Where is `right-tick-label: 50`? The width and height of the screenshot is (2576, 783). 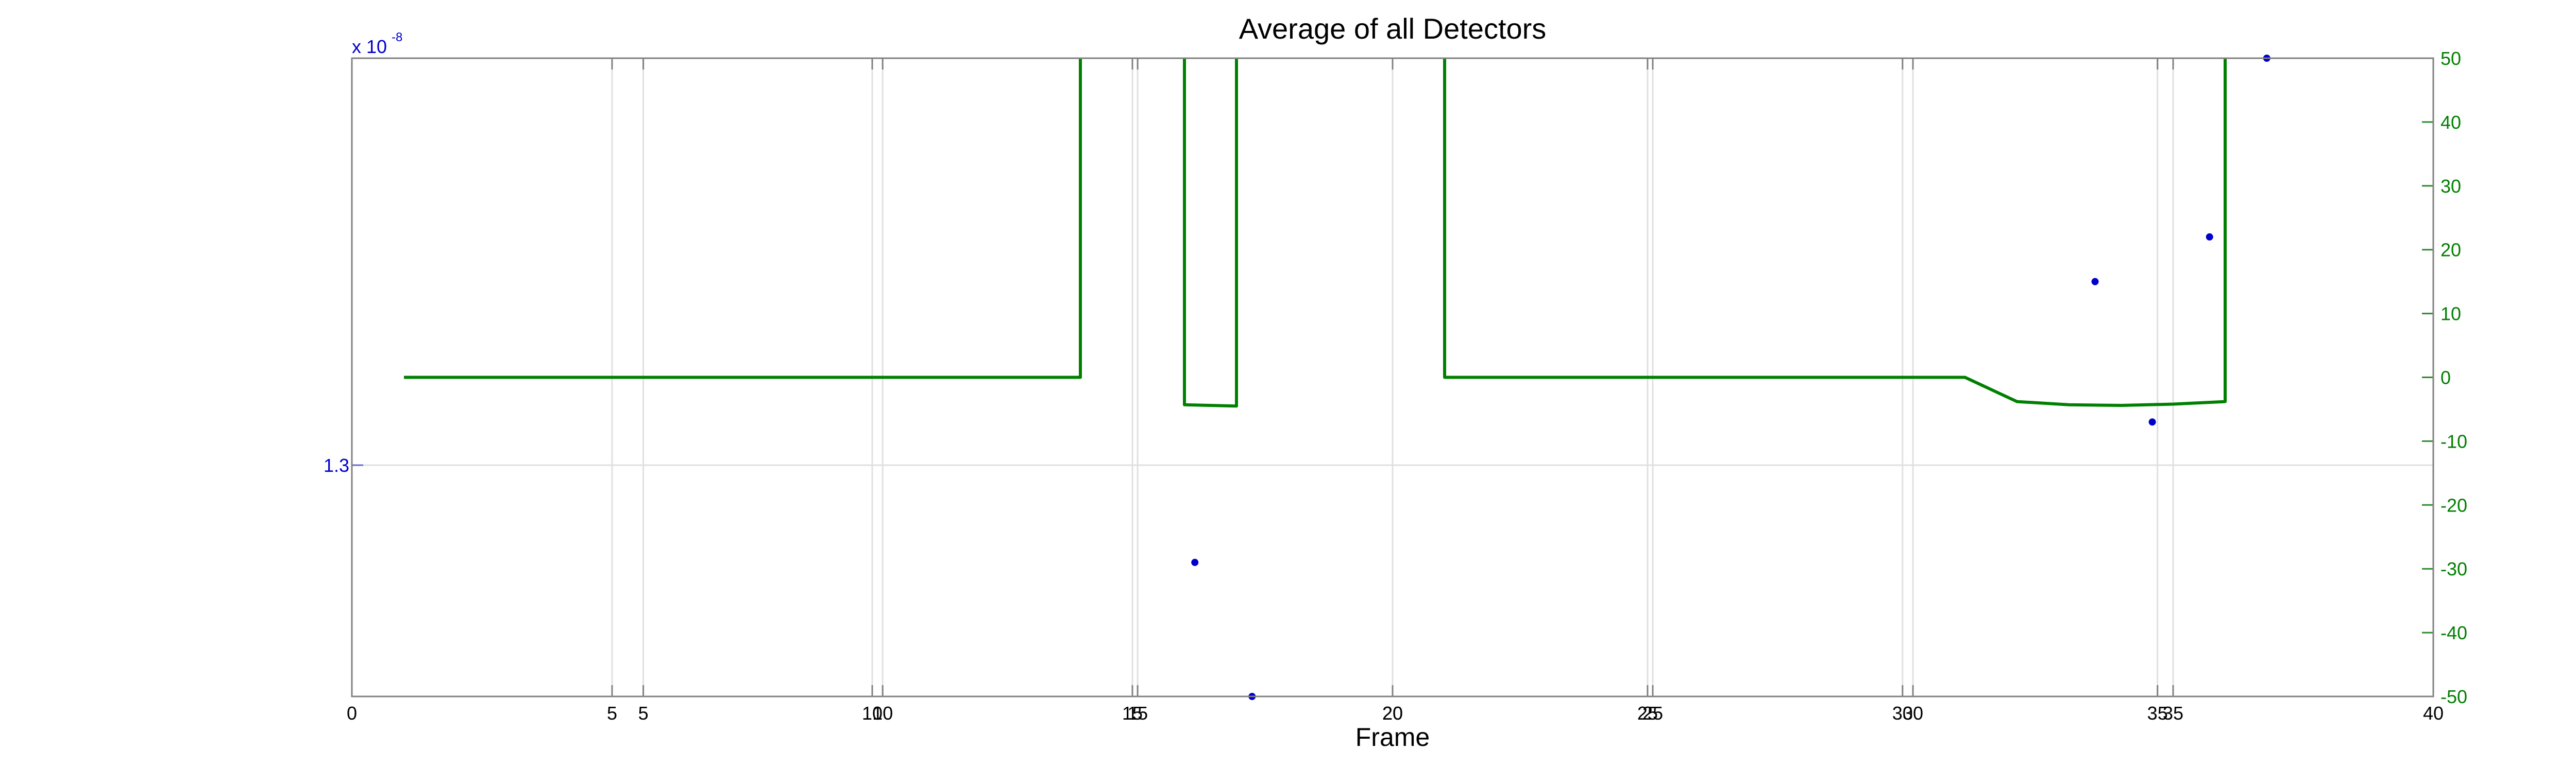 right-tick-label: 50 is located at coordinates (2451, 58).